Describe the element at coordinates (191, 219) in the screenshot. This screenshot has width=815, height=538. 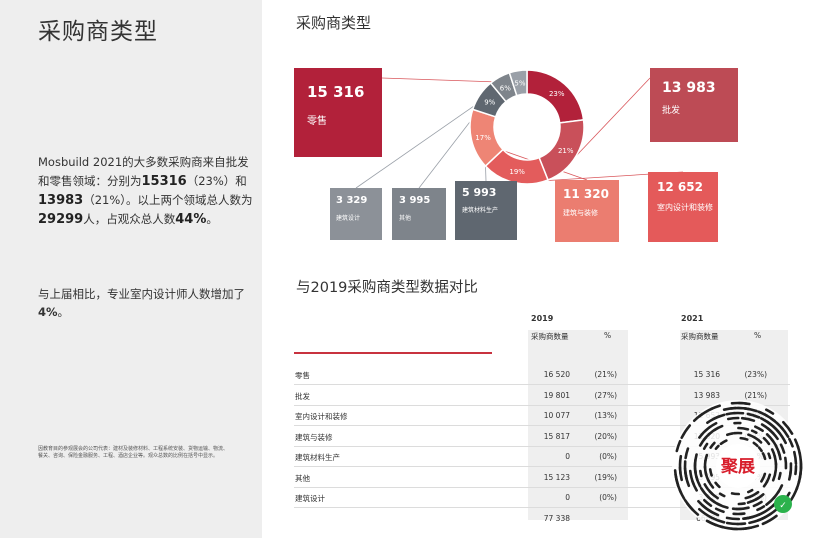
I see `summary-percent: 44%` at that location.